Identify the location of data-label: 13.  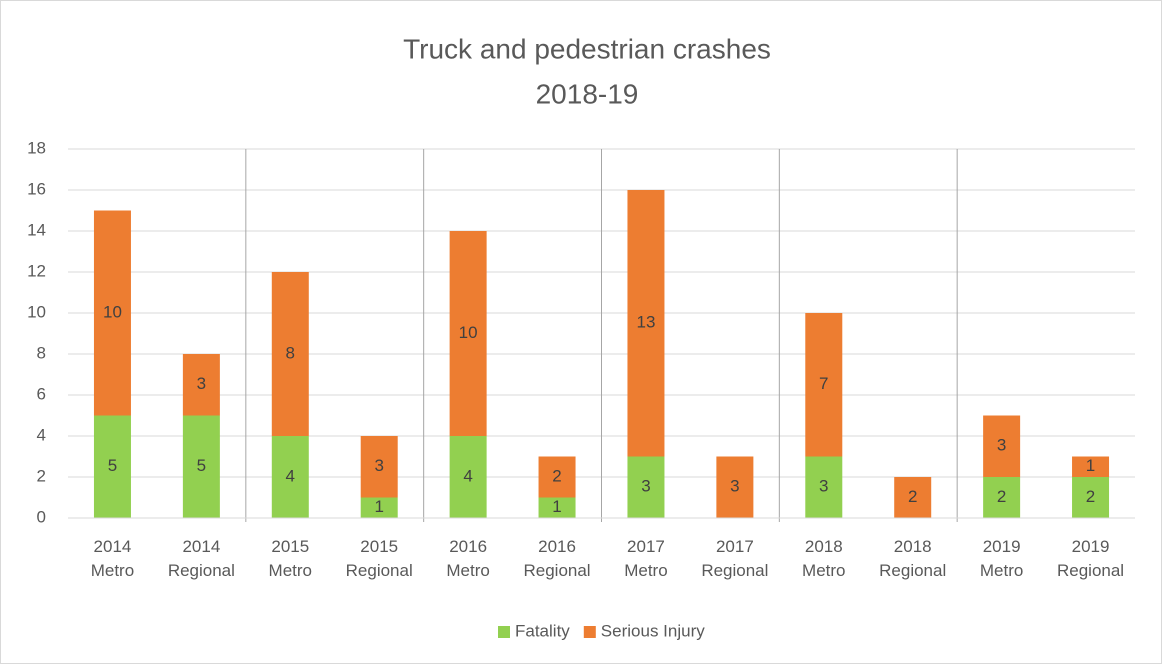
(645, 322).